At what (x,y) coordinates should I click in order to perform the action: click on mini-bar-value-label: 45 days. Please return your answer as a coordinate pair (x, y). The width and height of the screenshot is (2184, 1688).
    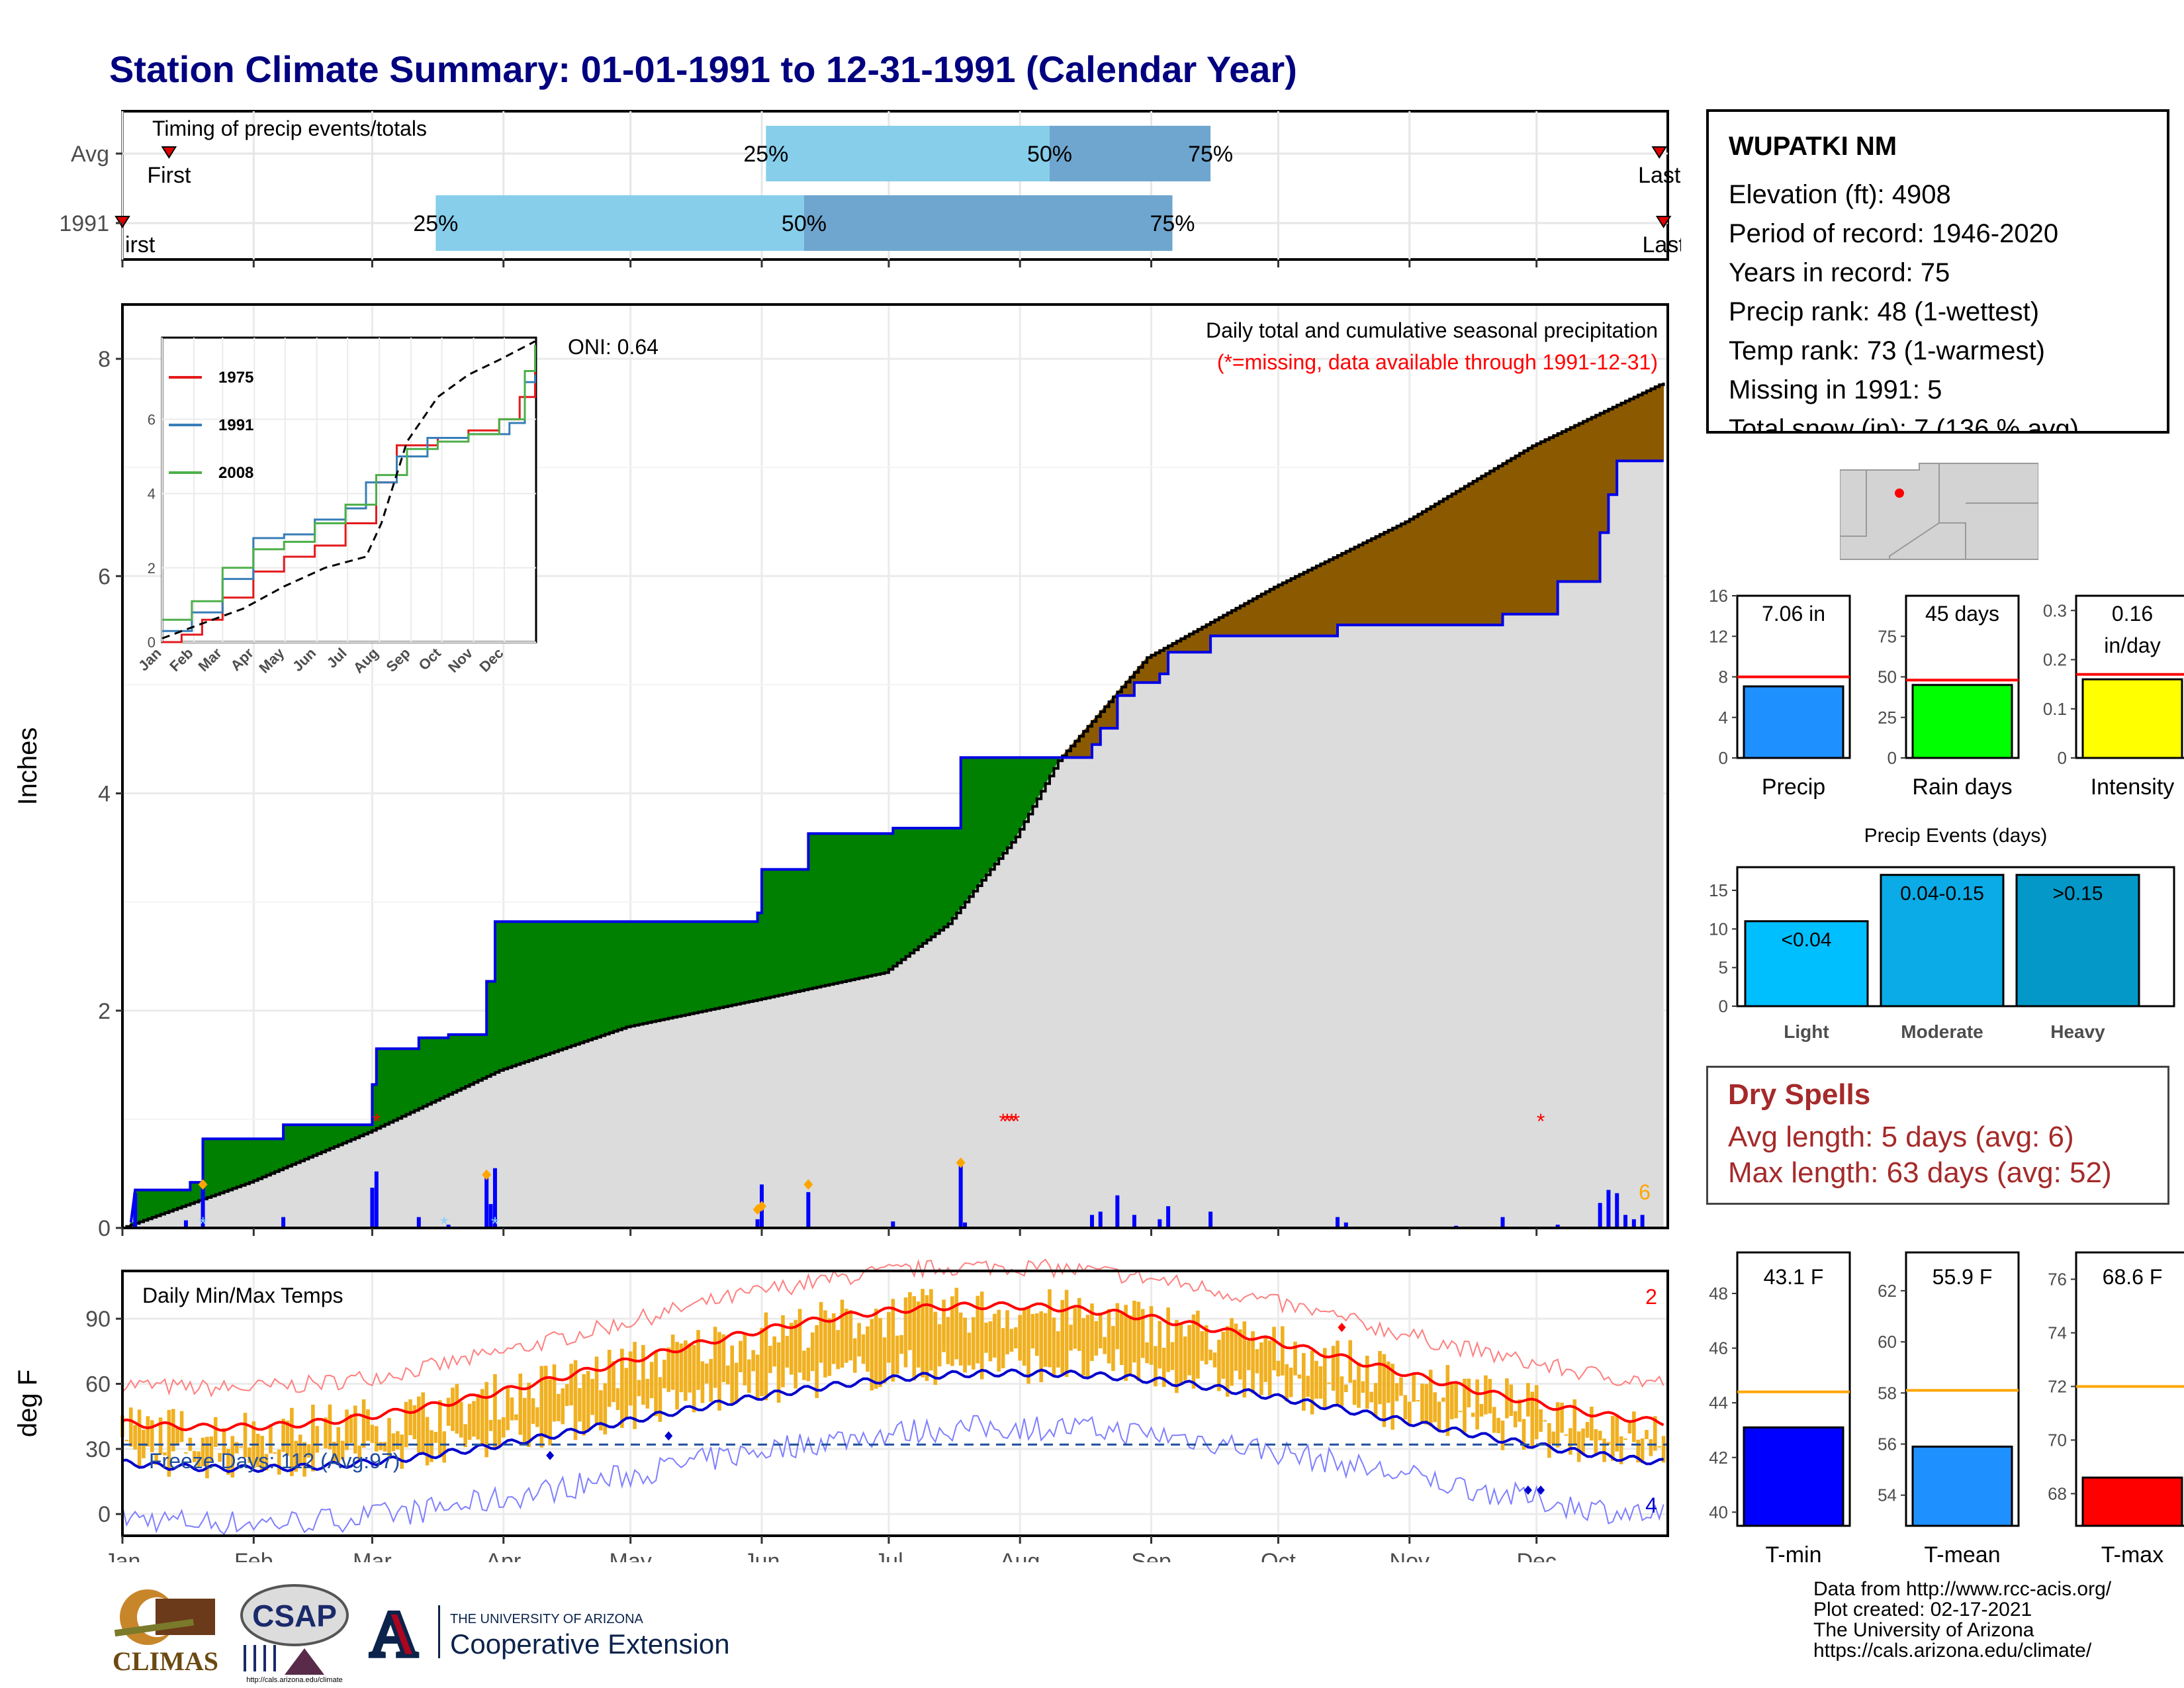
    Looking at the image, I should click on (1962, 614).